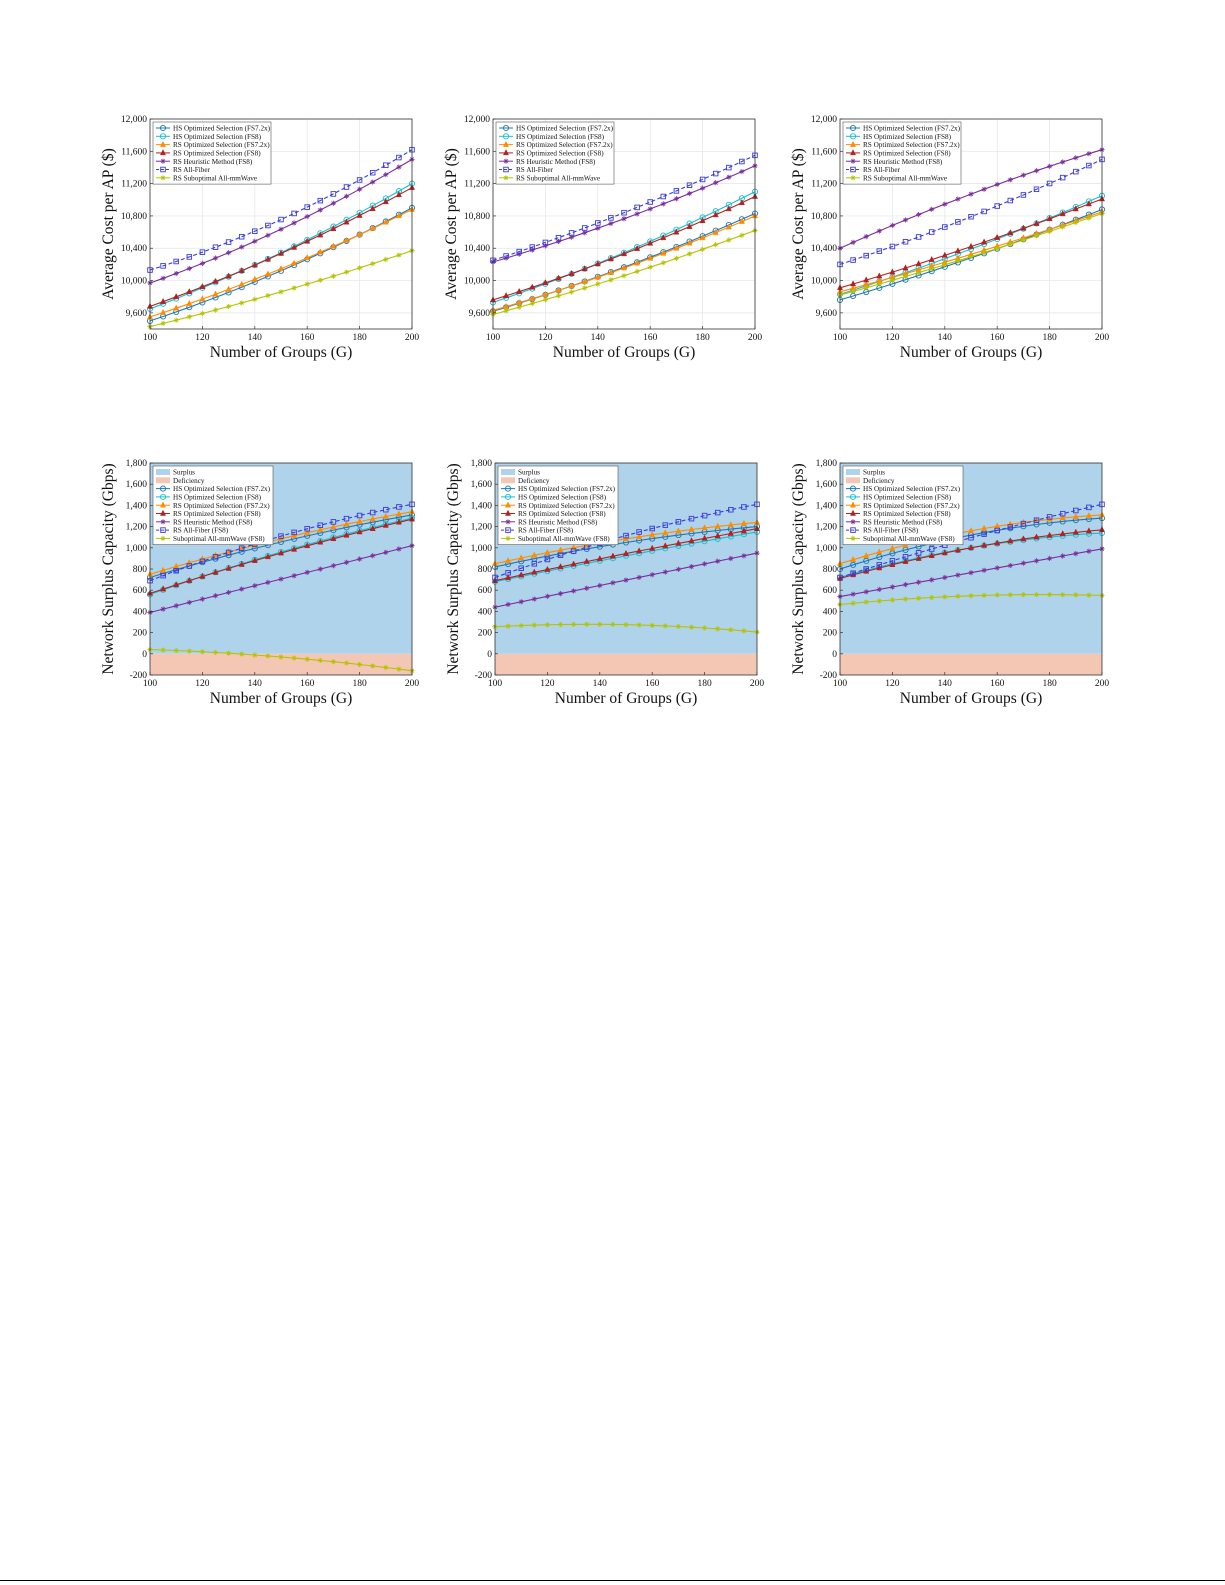  Describe the element at coordinates (600, 684) in the screenshot. I see `x-tick-label: 140` at that location.